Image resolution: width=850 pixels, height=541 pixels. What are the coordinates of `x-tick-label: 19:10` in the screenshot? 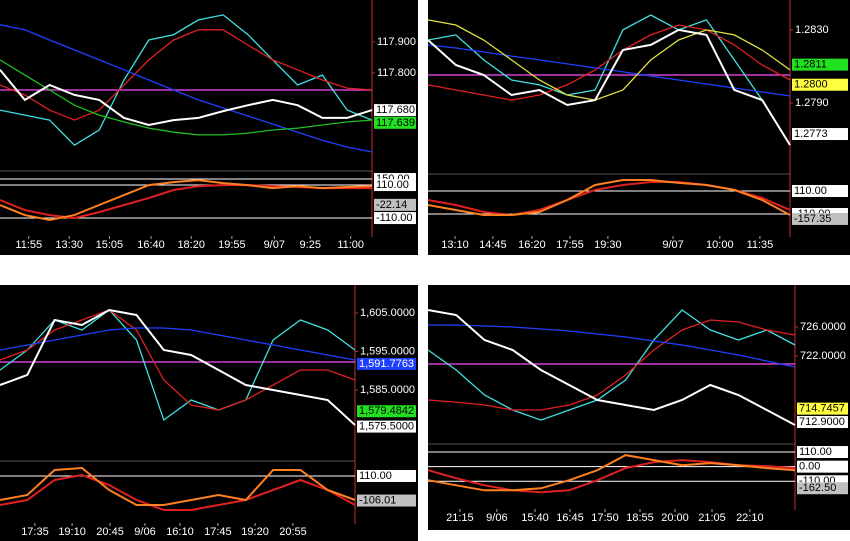 It's located at (72, 532).